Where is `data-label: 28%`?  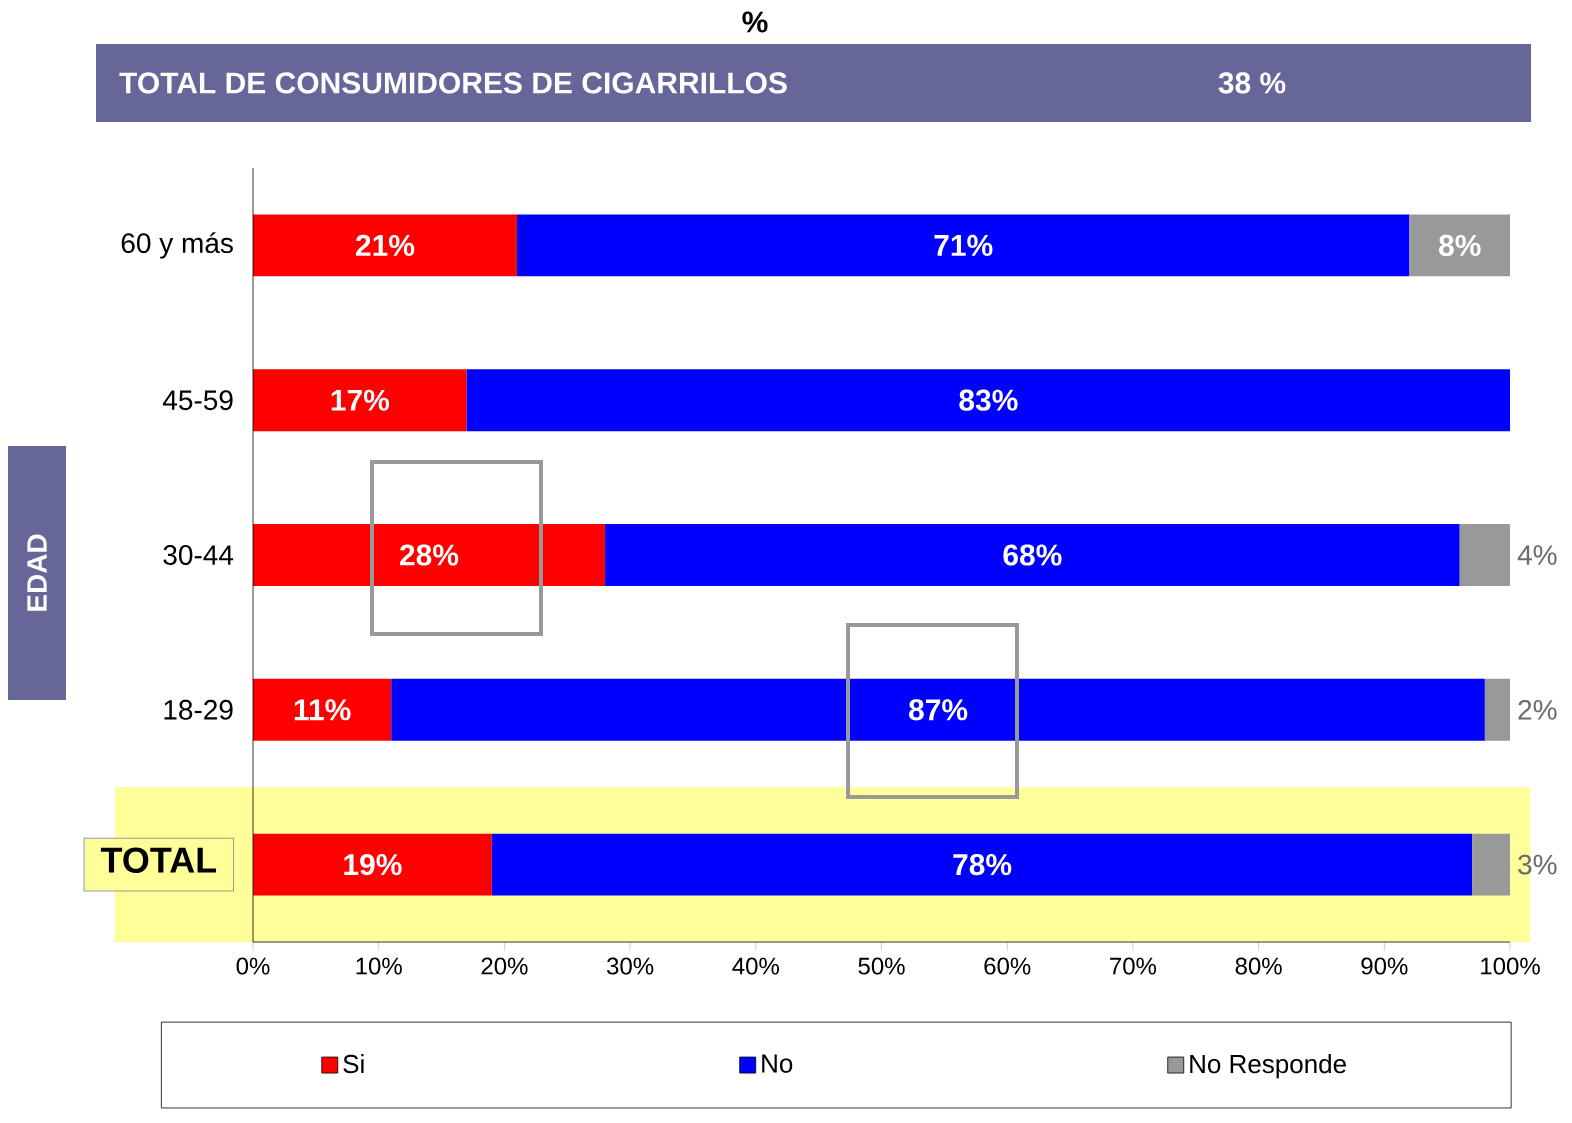
data-label: 28% is located at coordinates (429, 555).